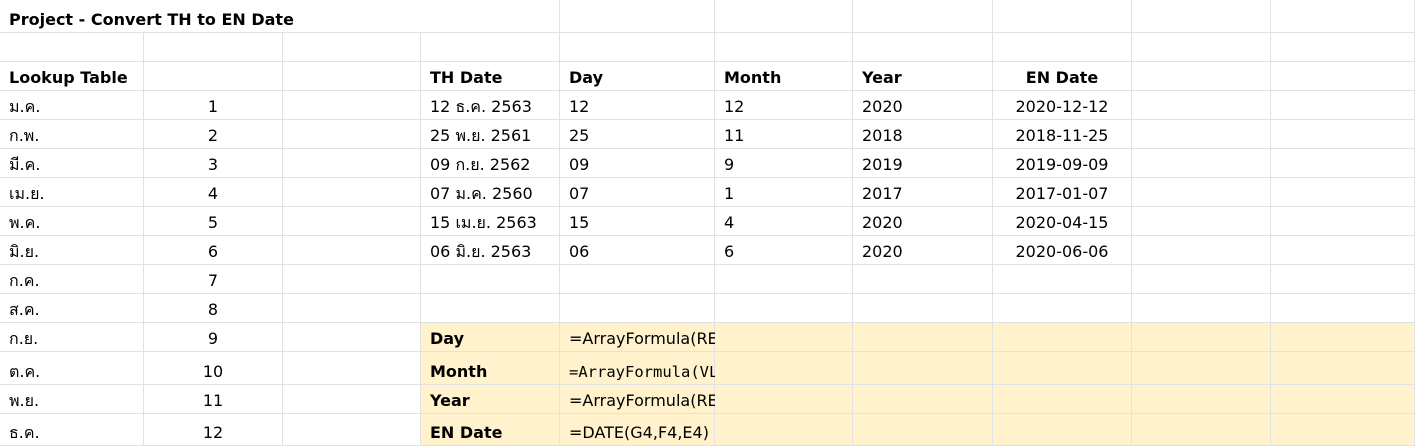 The width and height of the screenshot is (1415, 446). Describe the element at coordinates (1062, 250) in the screenshot. I see `en-date-cell: 2020-06-06` at that location.